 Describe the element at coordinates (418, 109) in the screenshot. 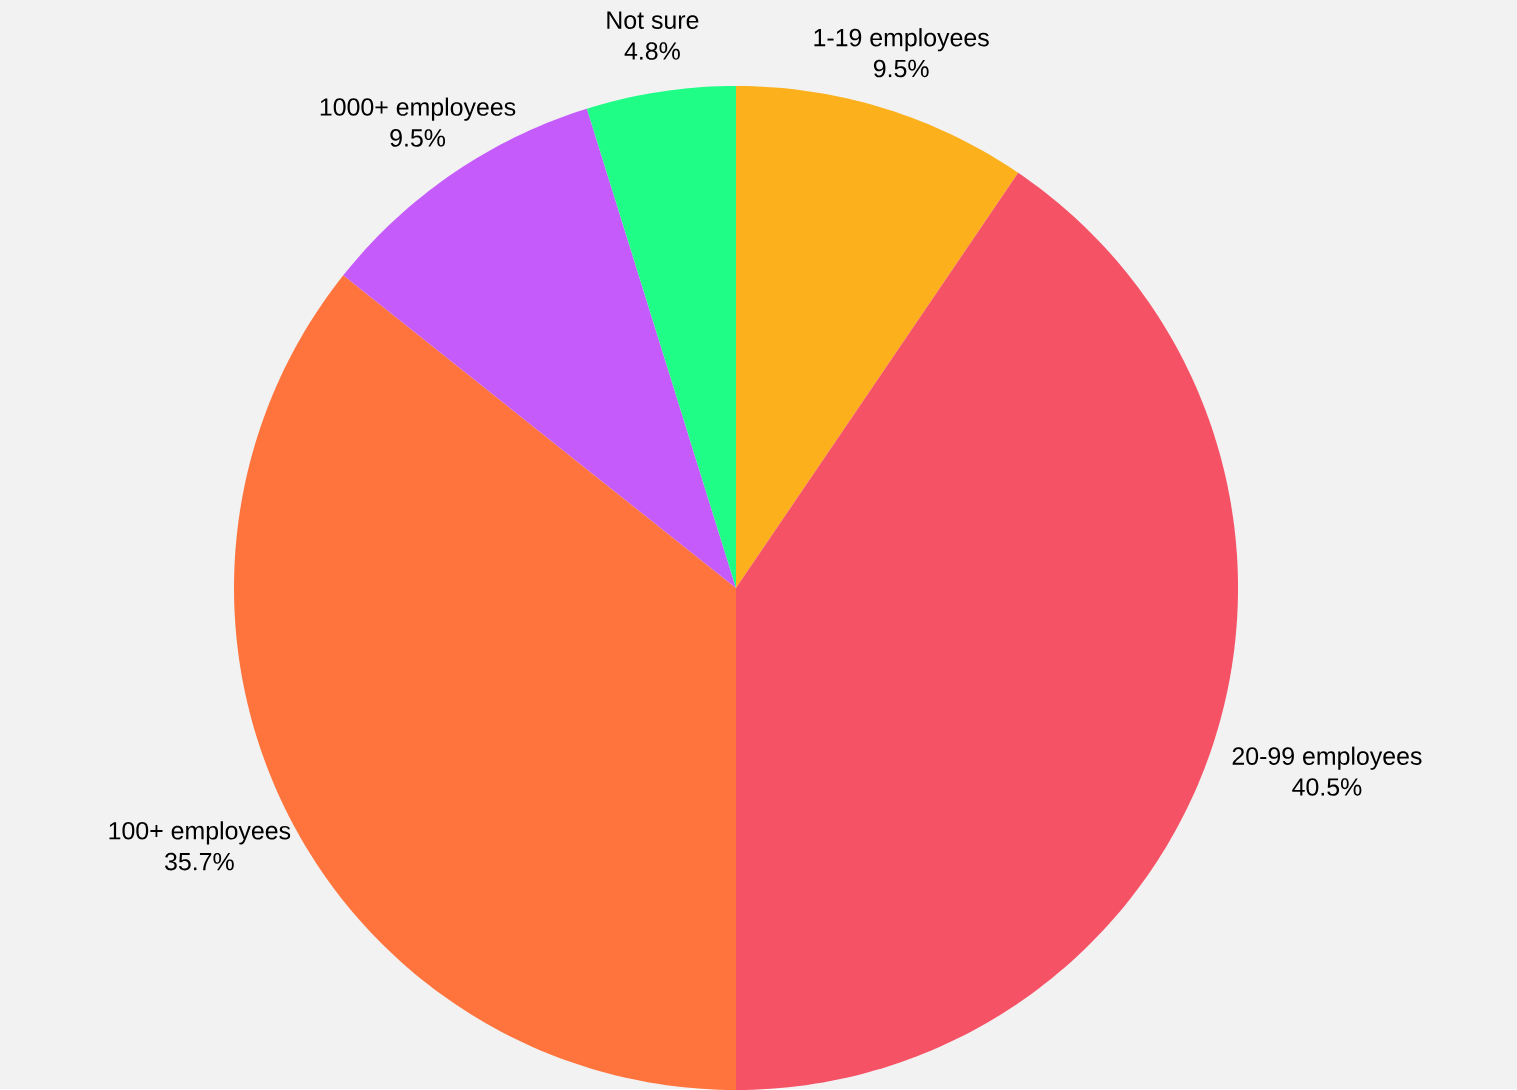

I see `slice-label: 1000+ employees` at that location.